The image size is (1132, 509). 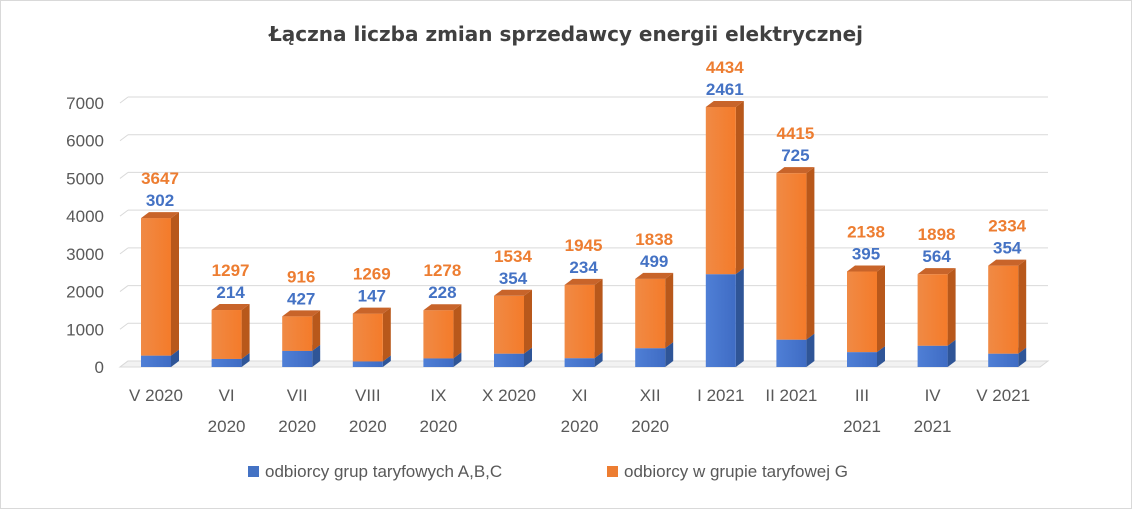 What do you see at coordinates (1007, 226) in the screenshot?
I see `data-label-g: 2334` at bounding box center [1007, 226].